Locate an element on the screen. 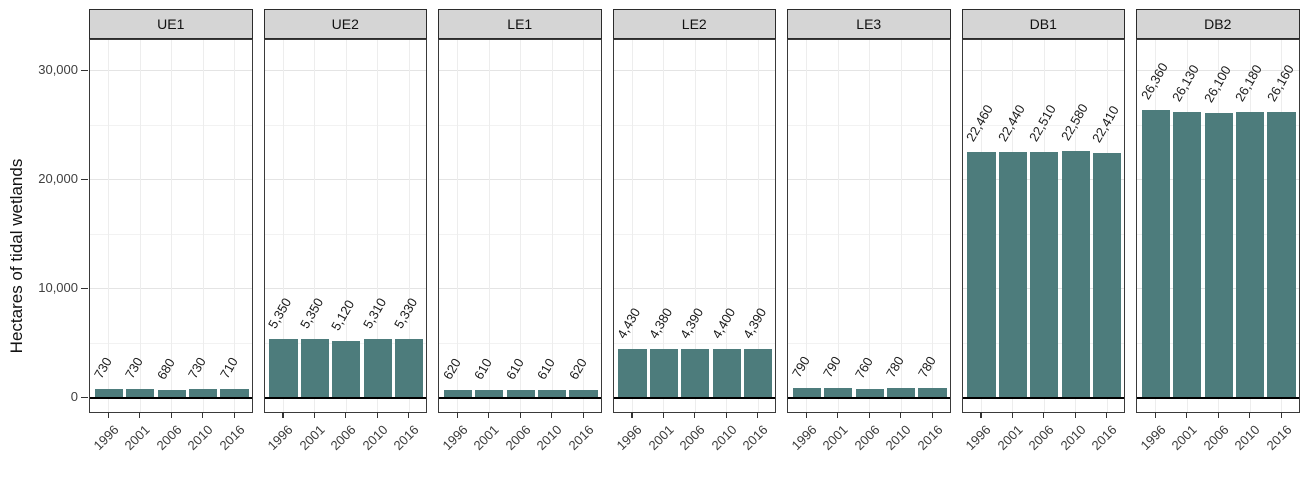 The width and height of the screenshot is (1308, 496). bar-value-label: 610 is located at coordinates (546, 369).